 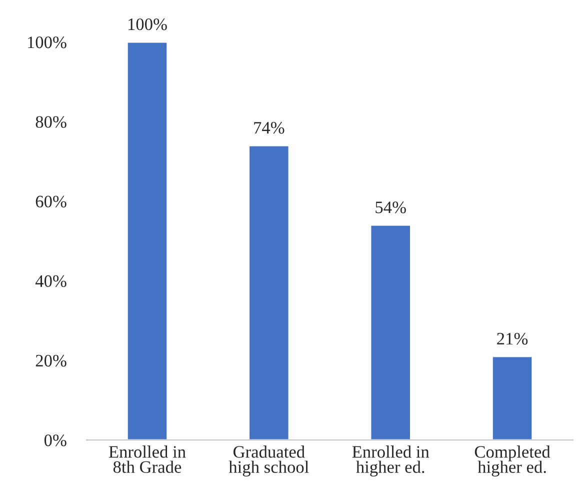 What do you see at coordinates (269, 128) in the screenshot?
I see `data-label: 74%` at bounding box center [269, 128].